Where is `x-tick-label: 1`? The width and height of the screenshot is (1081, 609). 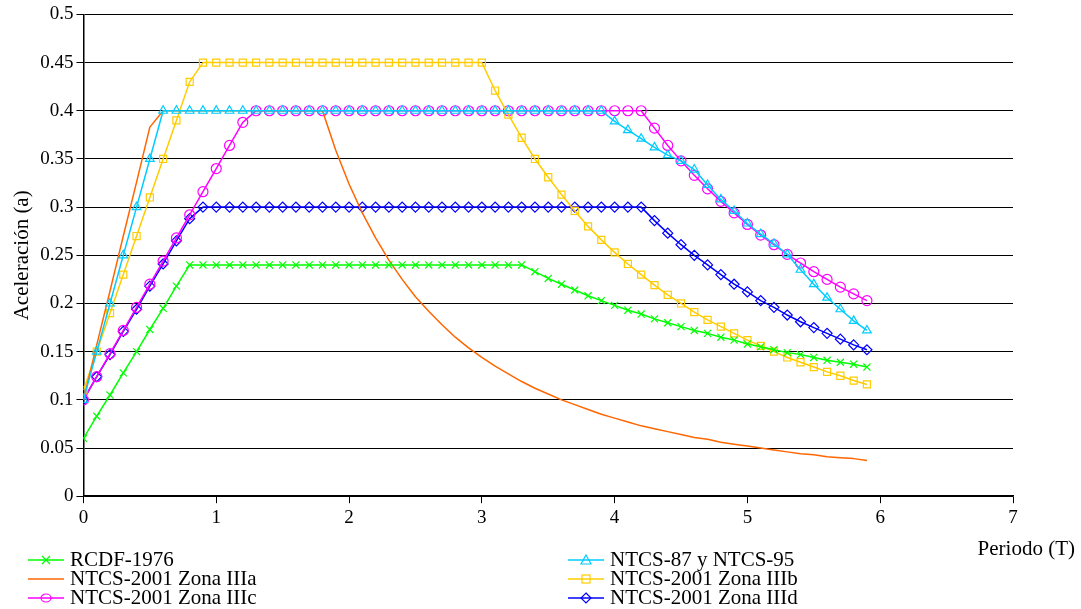 x-tick-label: 1 is located at coordinates (216, 516).